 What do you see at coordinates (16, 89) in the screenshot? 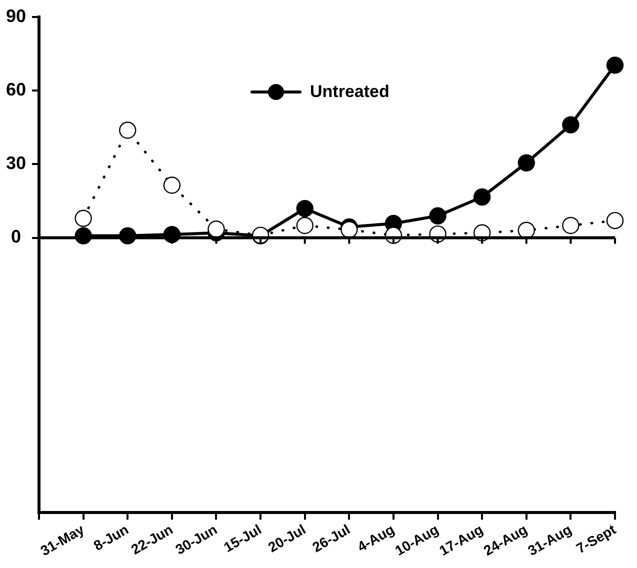
I see `y-tick-label: 60` at bounding box center [16, 89].